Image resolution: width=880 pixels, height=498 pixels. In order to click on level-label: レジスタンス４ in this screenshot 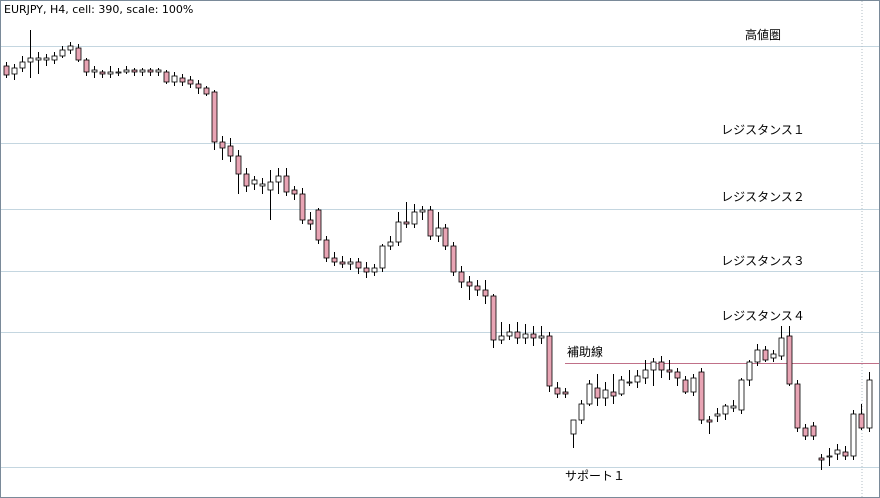, I will do `click(763, 316)`.